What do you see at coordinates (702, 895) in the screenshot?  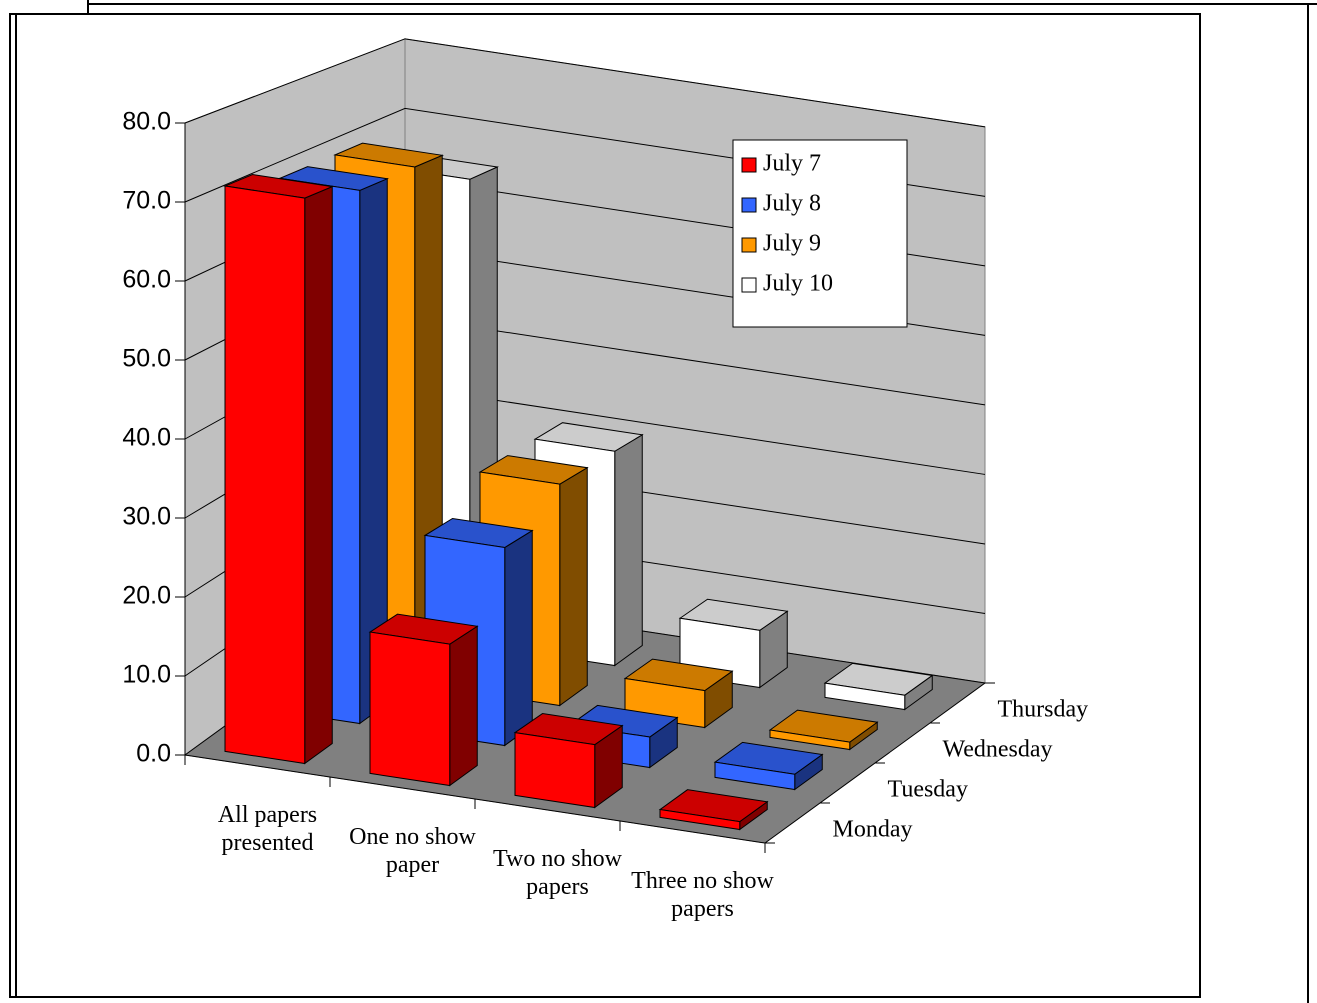 I see `x-tick-label: Three no show papers` at bounding box center [702, 895].